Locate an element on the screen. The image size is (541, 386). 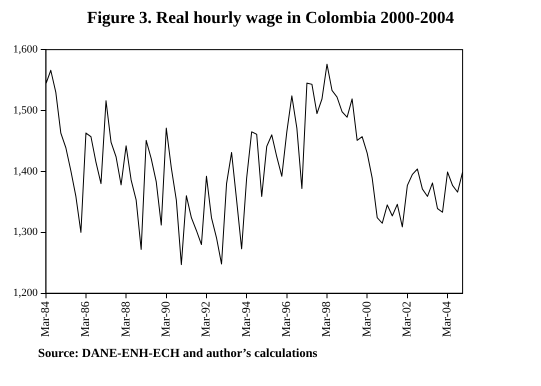
x-tick-label: Mar-86 is located at coordinates (85, 319).